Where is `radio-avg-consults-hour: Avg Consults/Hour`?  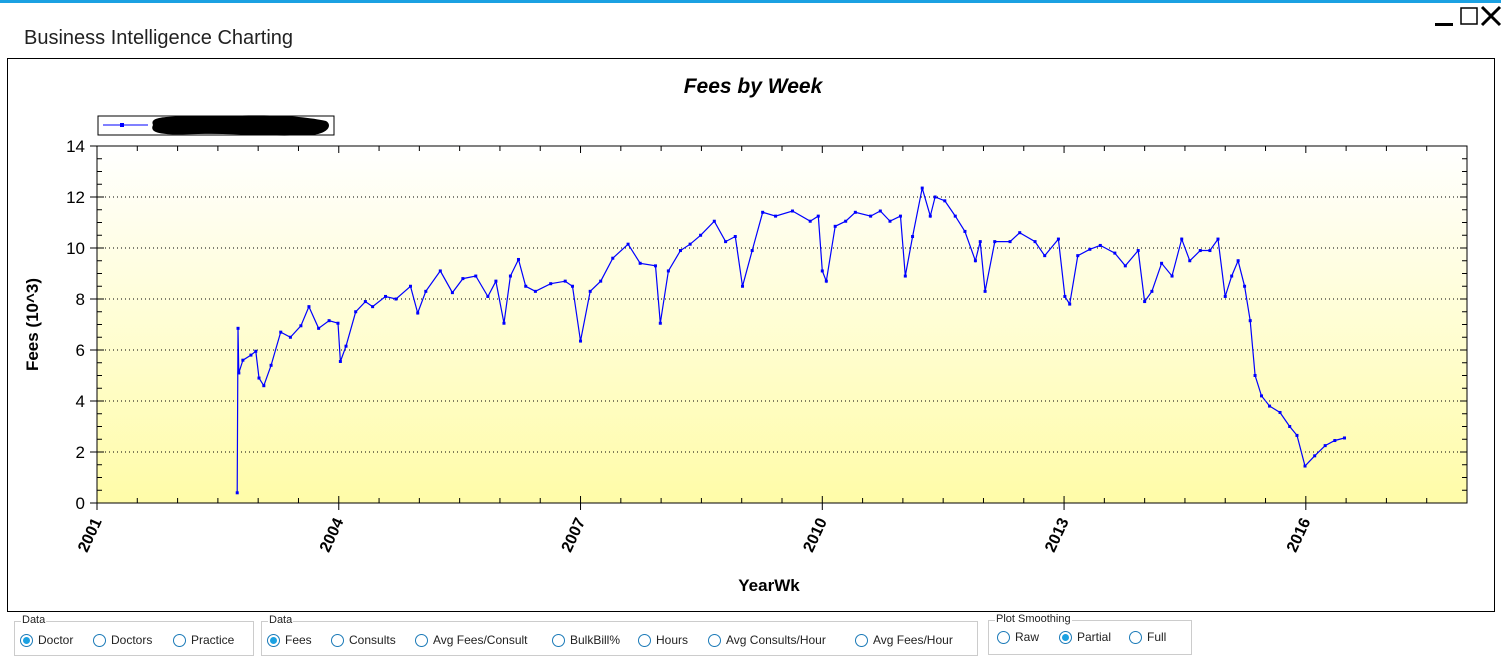
radio-avg-consults-hour: Avg Consults/Hour is located at coordinates (767, 640).